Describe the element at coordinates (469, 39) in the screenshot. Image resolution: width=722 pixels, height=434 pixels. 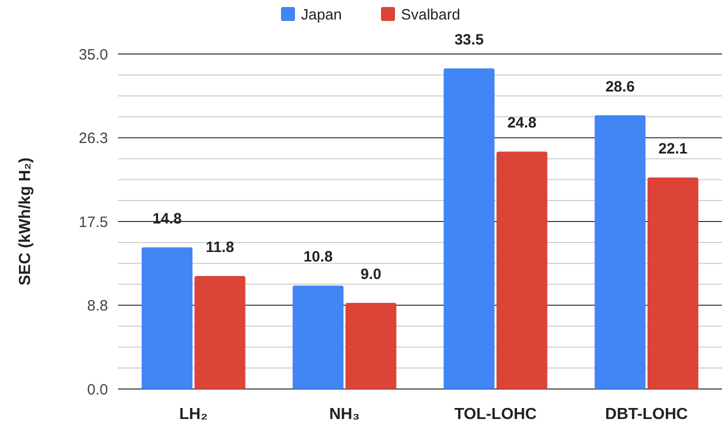
I see `data-label: 33.5` at that location.